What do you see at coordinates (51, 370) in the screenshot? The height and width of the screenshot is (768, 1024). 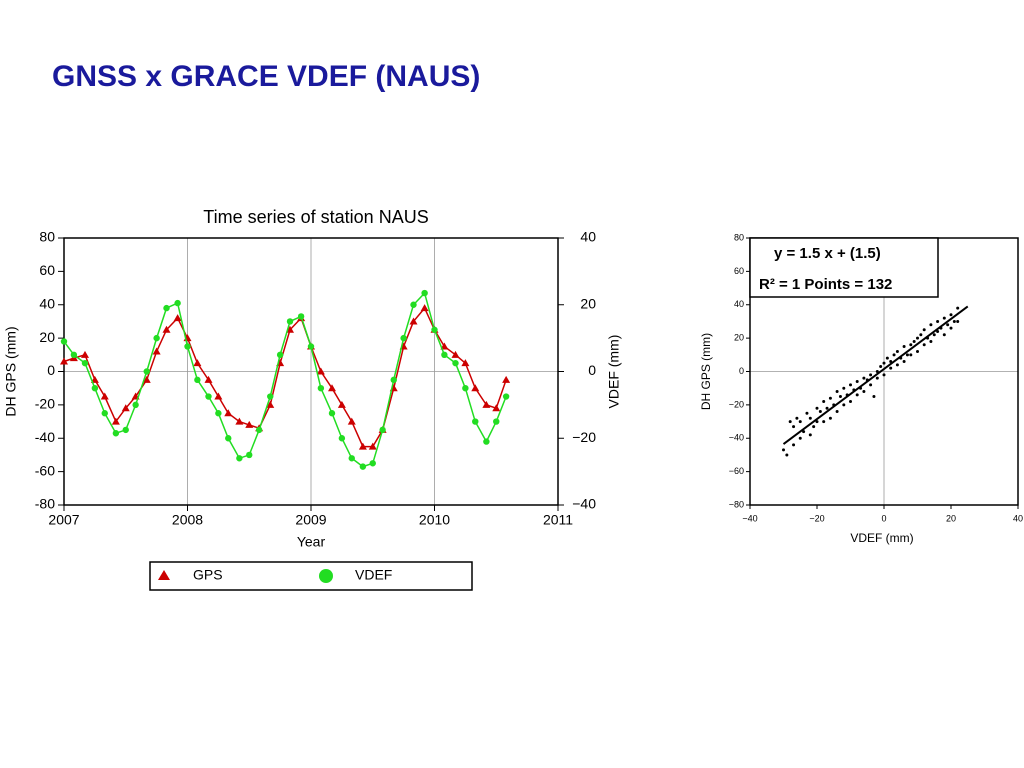 I see `y-tick-label: 0` at bounding box center [51, 370].